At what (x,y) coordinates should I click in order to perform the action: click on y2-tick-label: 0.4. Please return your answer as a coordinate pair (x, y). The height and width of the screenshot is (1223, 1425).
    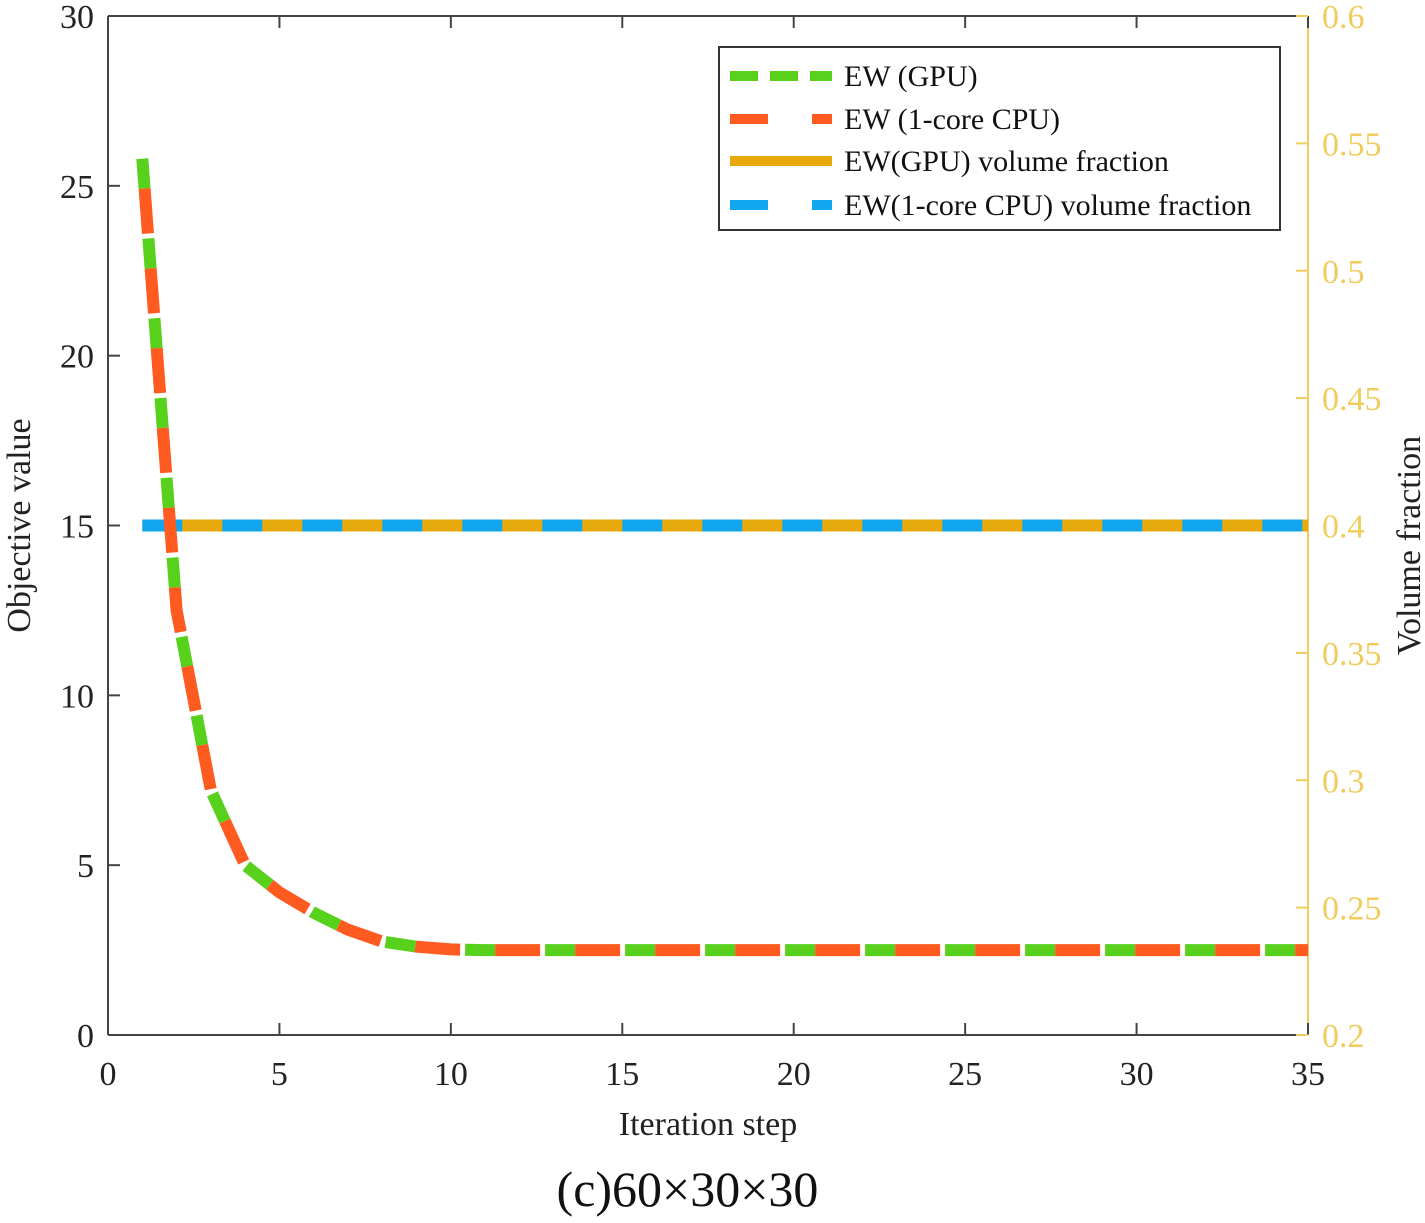
    Looking at the image, I should click on (1343, 527).